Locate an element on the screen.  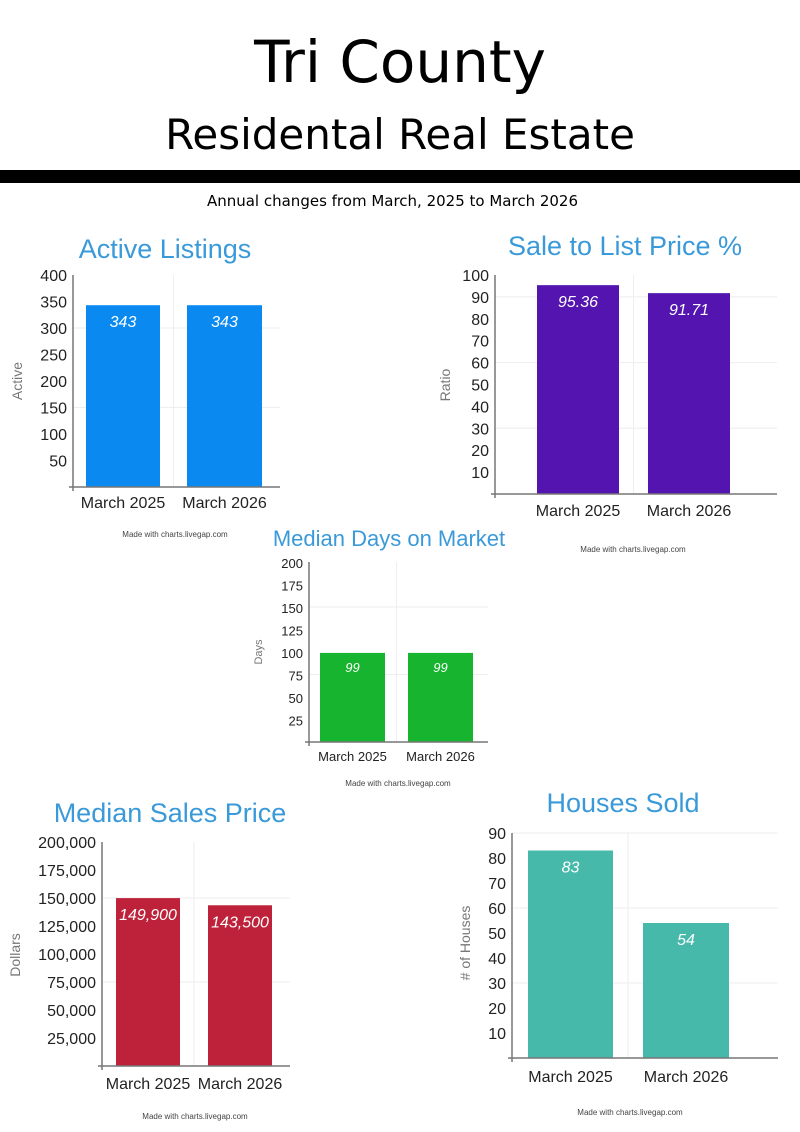
y-tick-label: 175,000 is located at coordinates (67, 871).